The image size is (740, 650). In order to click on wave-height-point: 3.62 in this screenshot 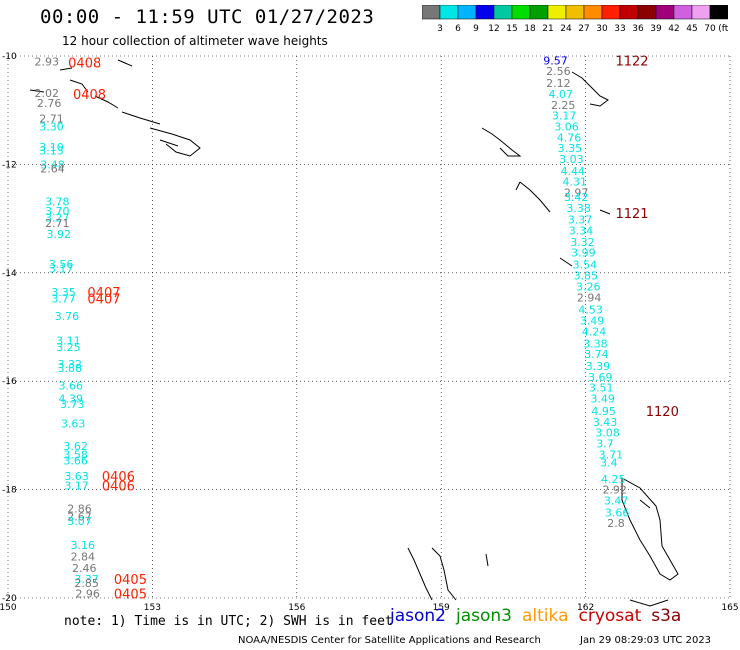, I will do `click(75, 446)`.